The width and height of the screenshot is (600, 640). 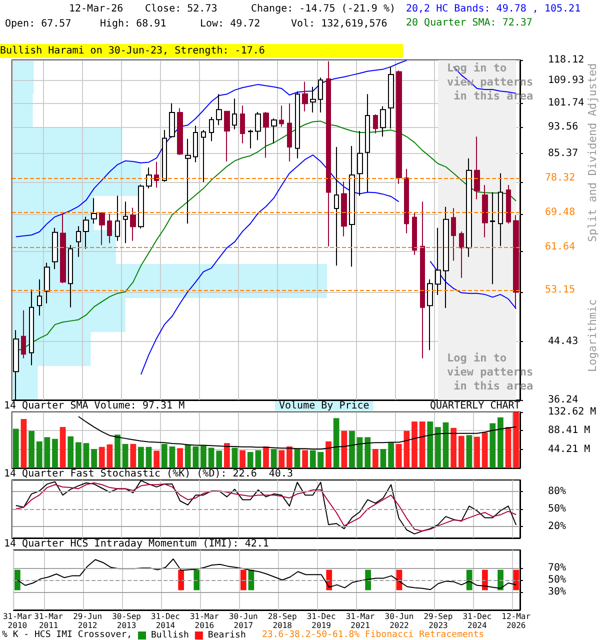 What do you see at coordinates (132, 51) in the screenshot?
I see `text: Bullish Harami on 30-Jun-23, Strength: -17.6` at bounding box center [132, 51].